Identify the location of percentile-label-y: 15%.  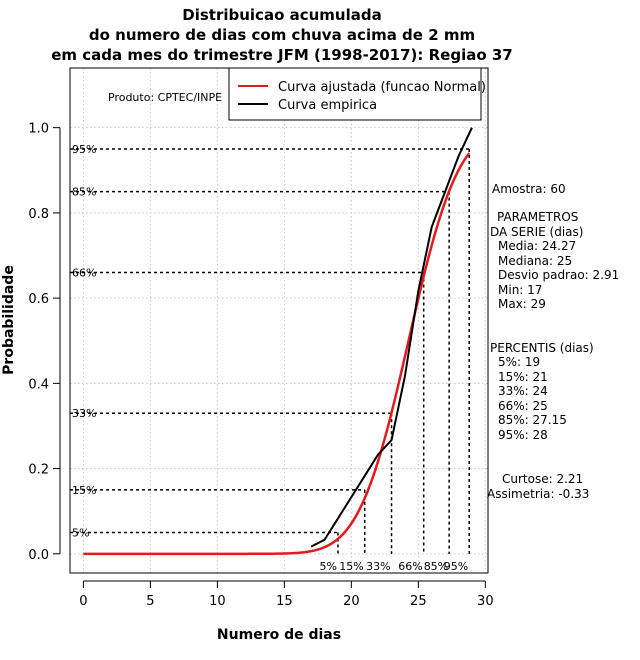
(84, 490).